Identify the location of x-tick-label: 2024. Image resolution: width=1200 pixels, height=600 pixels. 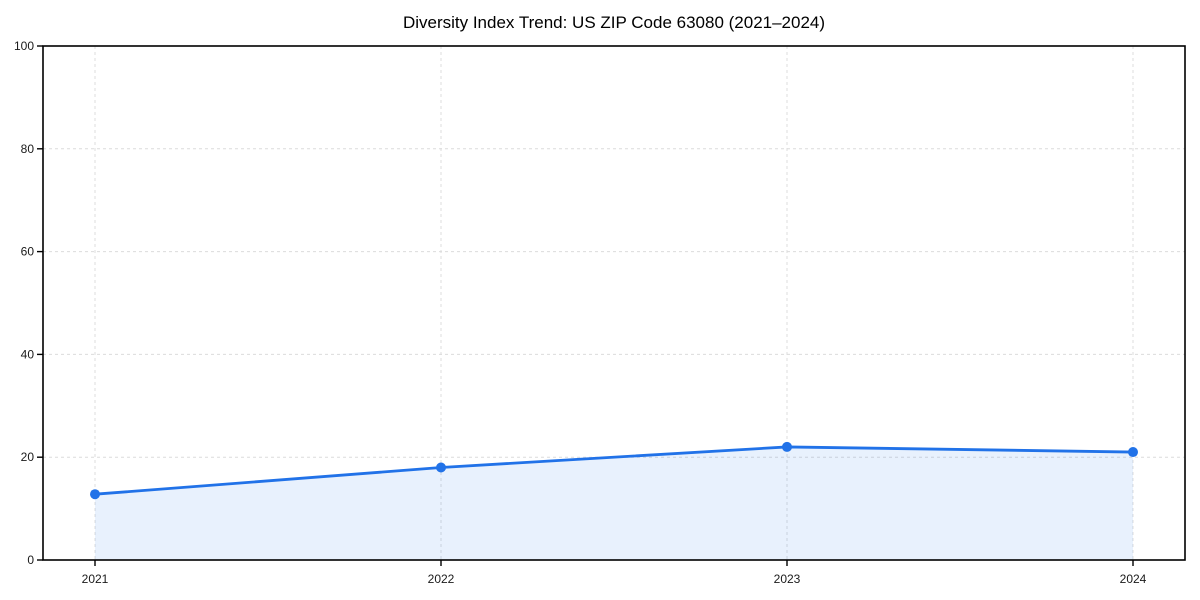
(1133, 579).